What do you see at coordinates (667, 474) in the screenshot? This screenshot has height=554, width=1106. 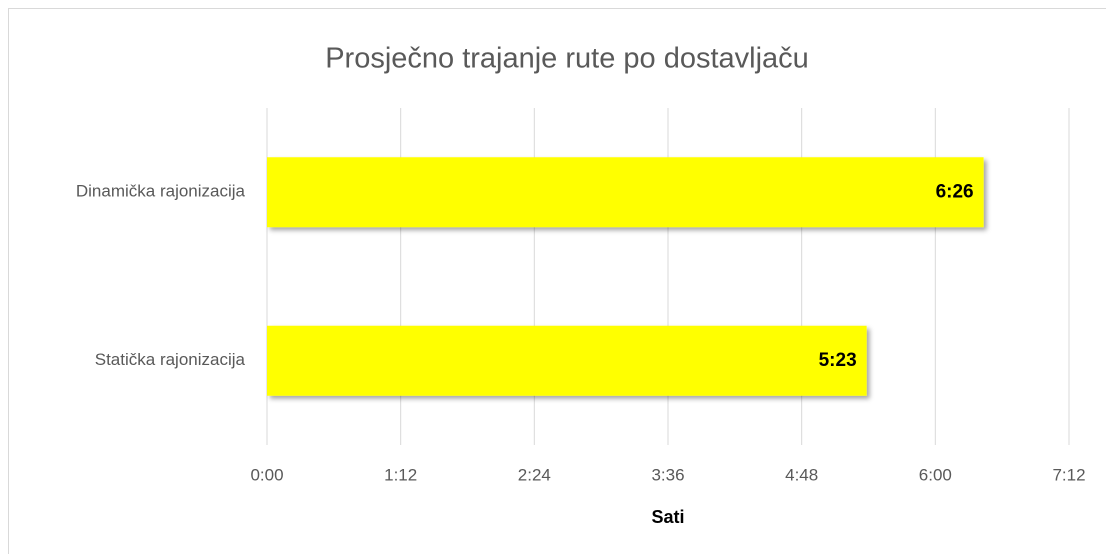 I see `x-tick-label: 3:36` at bounding box center [667, 474].